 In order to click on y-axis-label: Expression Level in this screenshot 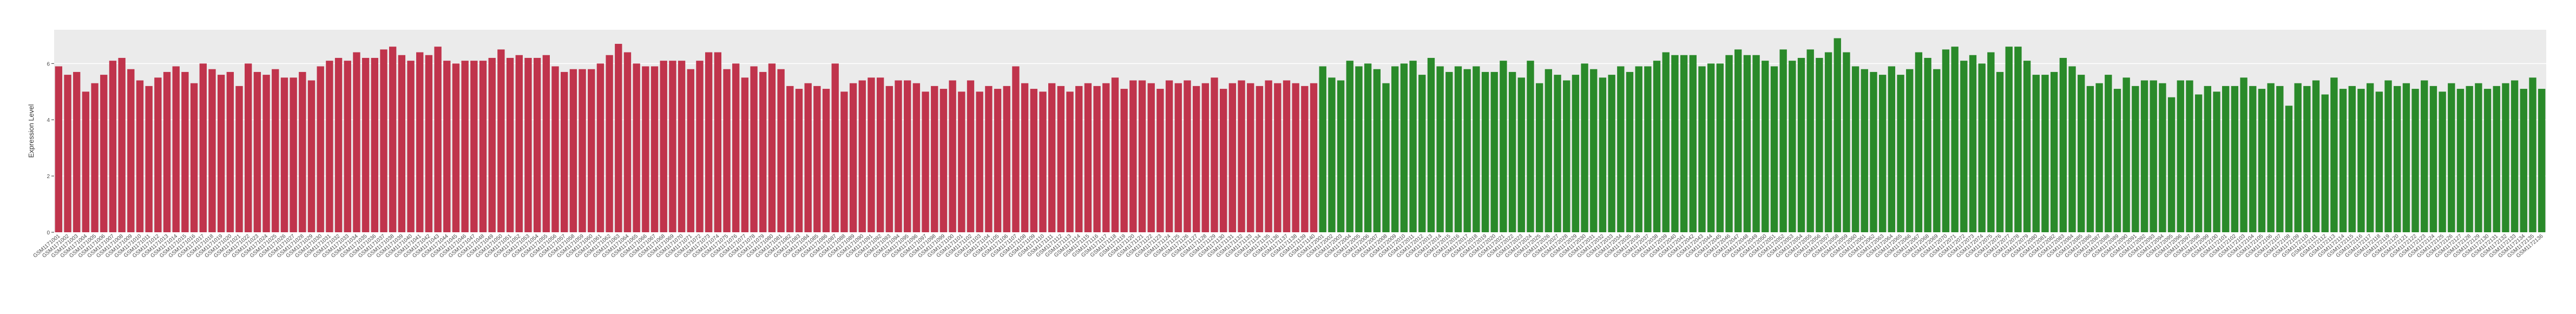, I will do `click(31, 131)`.